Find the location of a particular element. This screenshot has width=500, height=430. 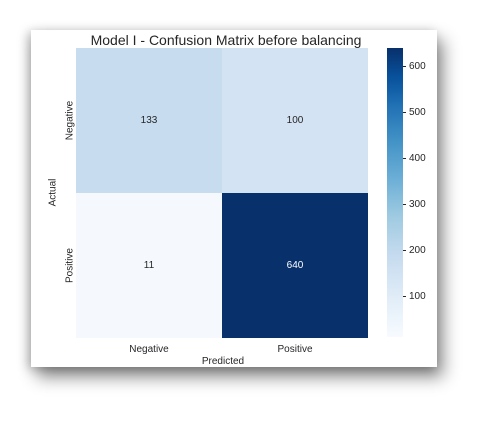

heatmap-cell-1-1: 640 is located at coordinates (295, 265).